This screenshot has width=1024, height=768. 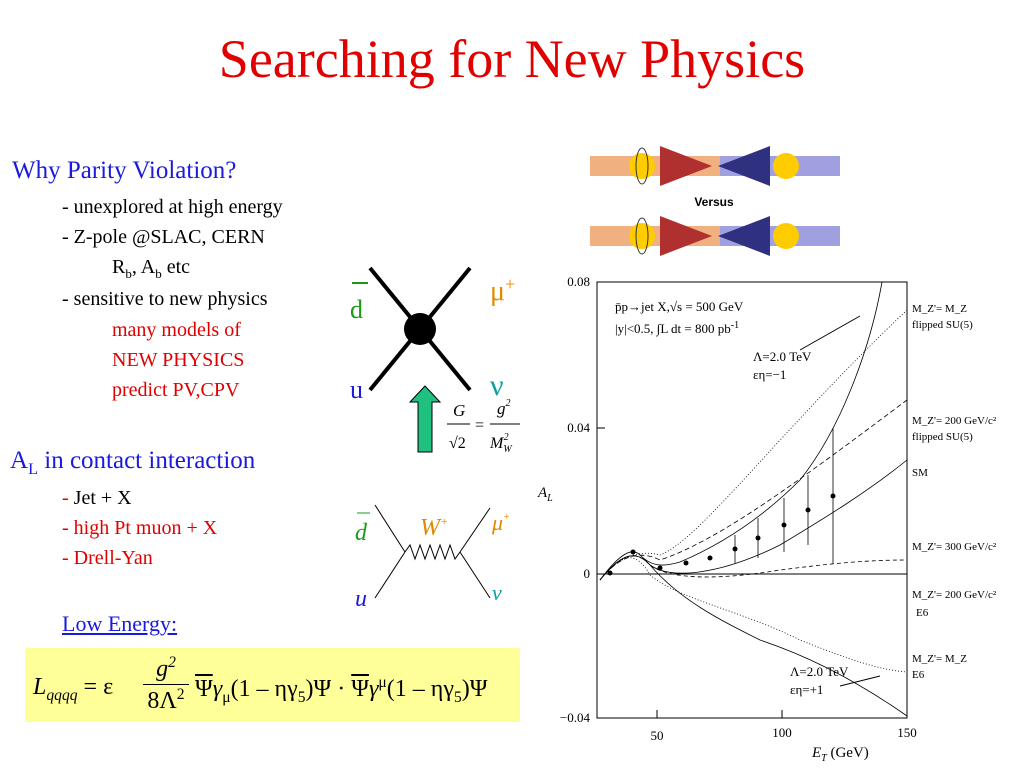 What do you see at coordinates (806, 689) in the screenshot?
I see `annotation: εη=+1` at bounding box center [806, 689].